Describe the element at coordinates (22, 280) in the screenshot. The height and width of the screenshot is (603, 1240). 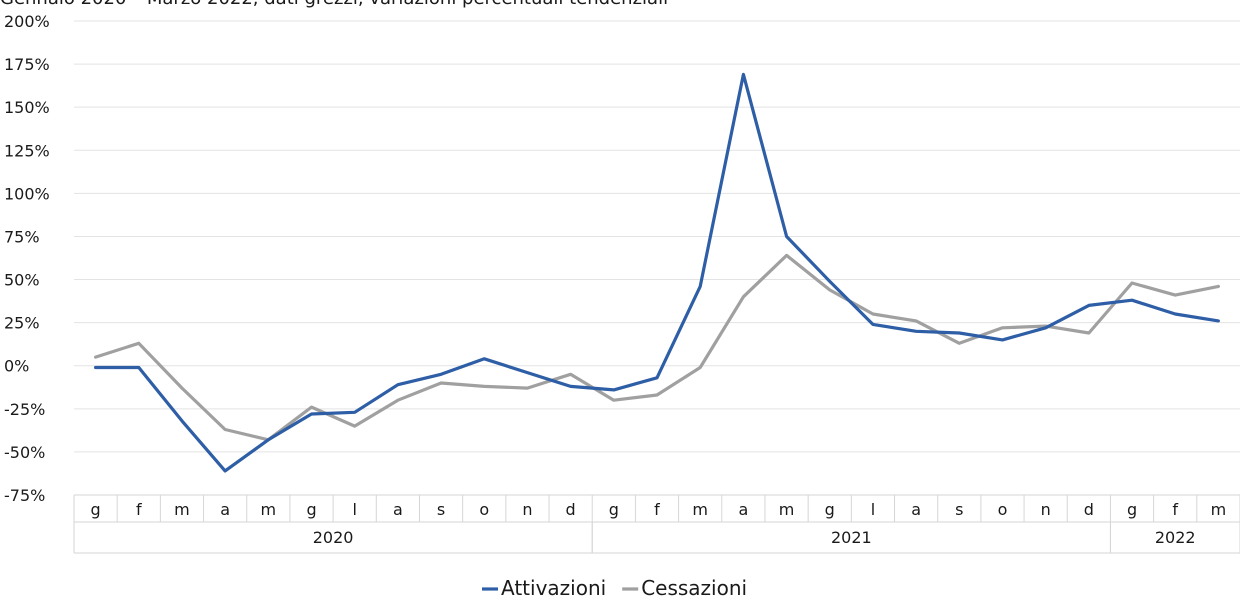
I see `y-tick-label: 50%` at that location.